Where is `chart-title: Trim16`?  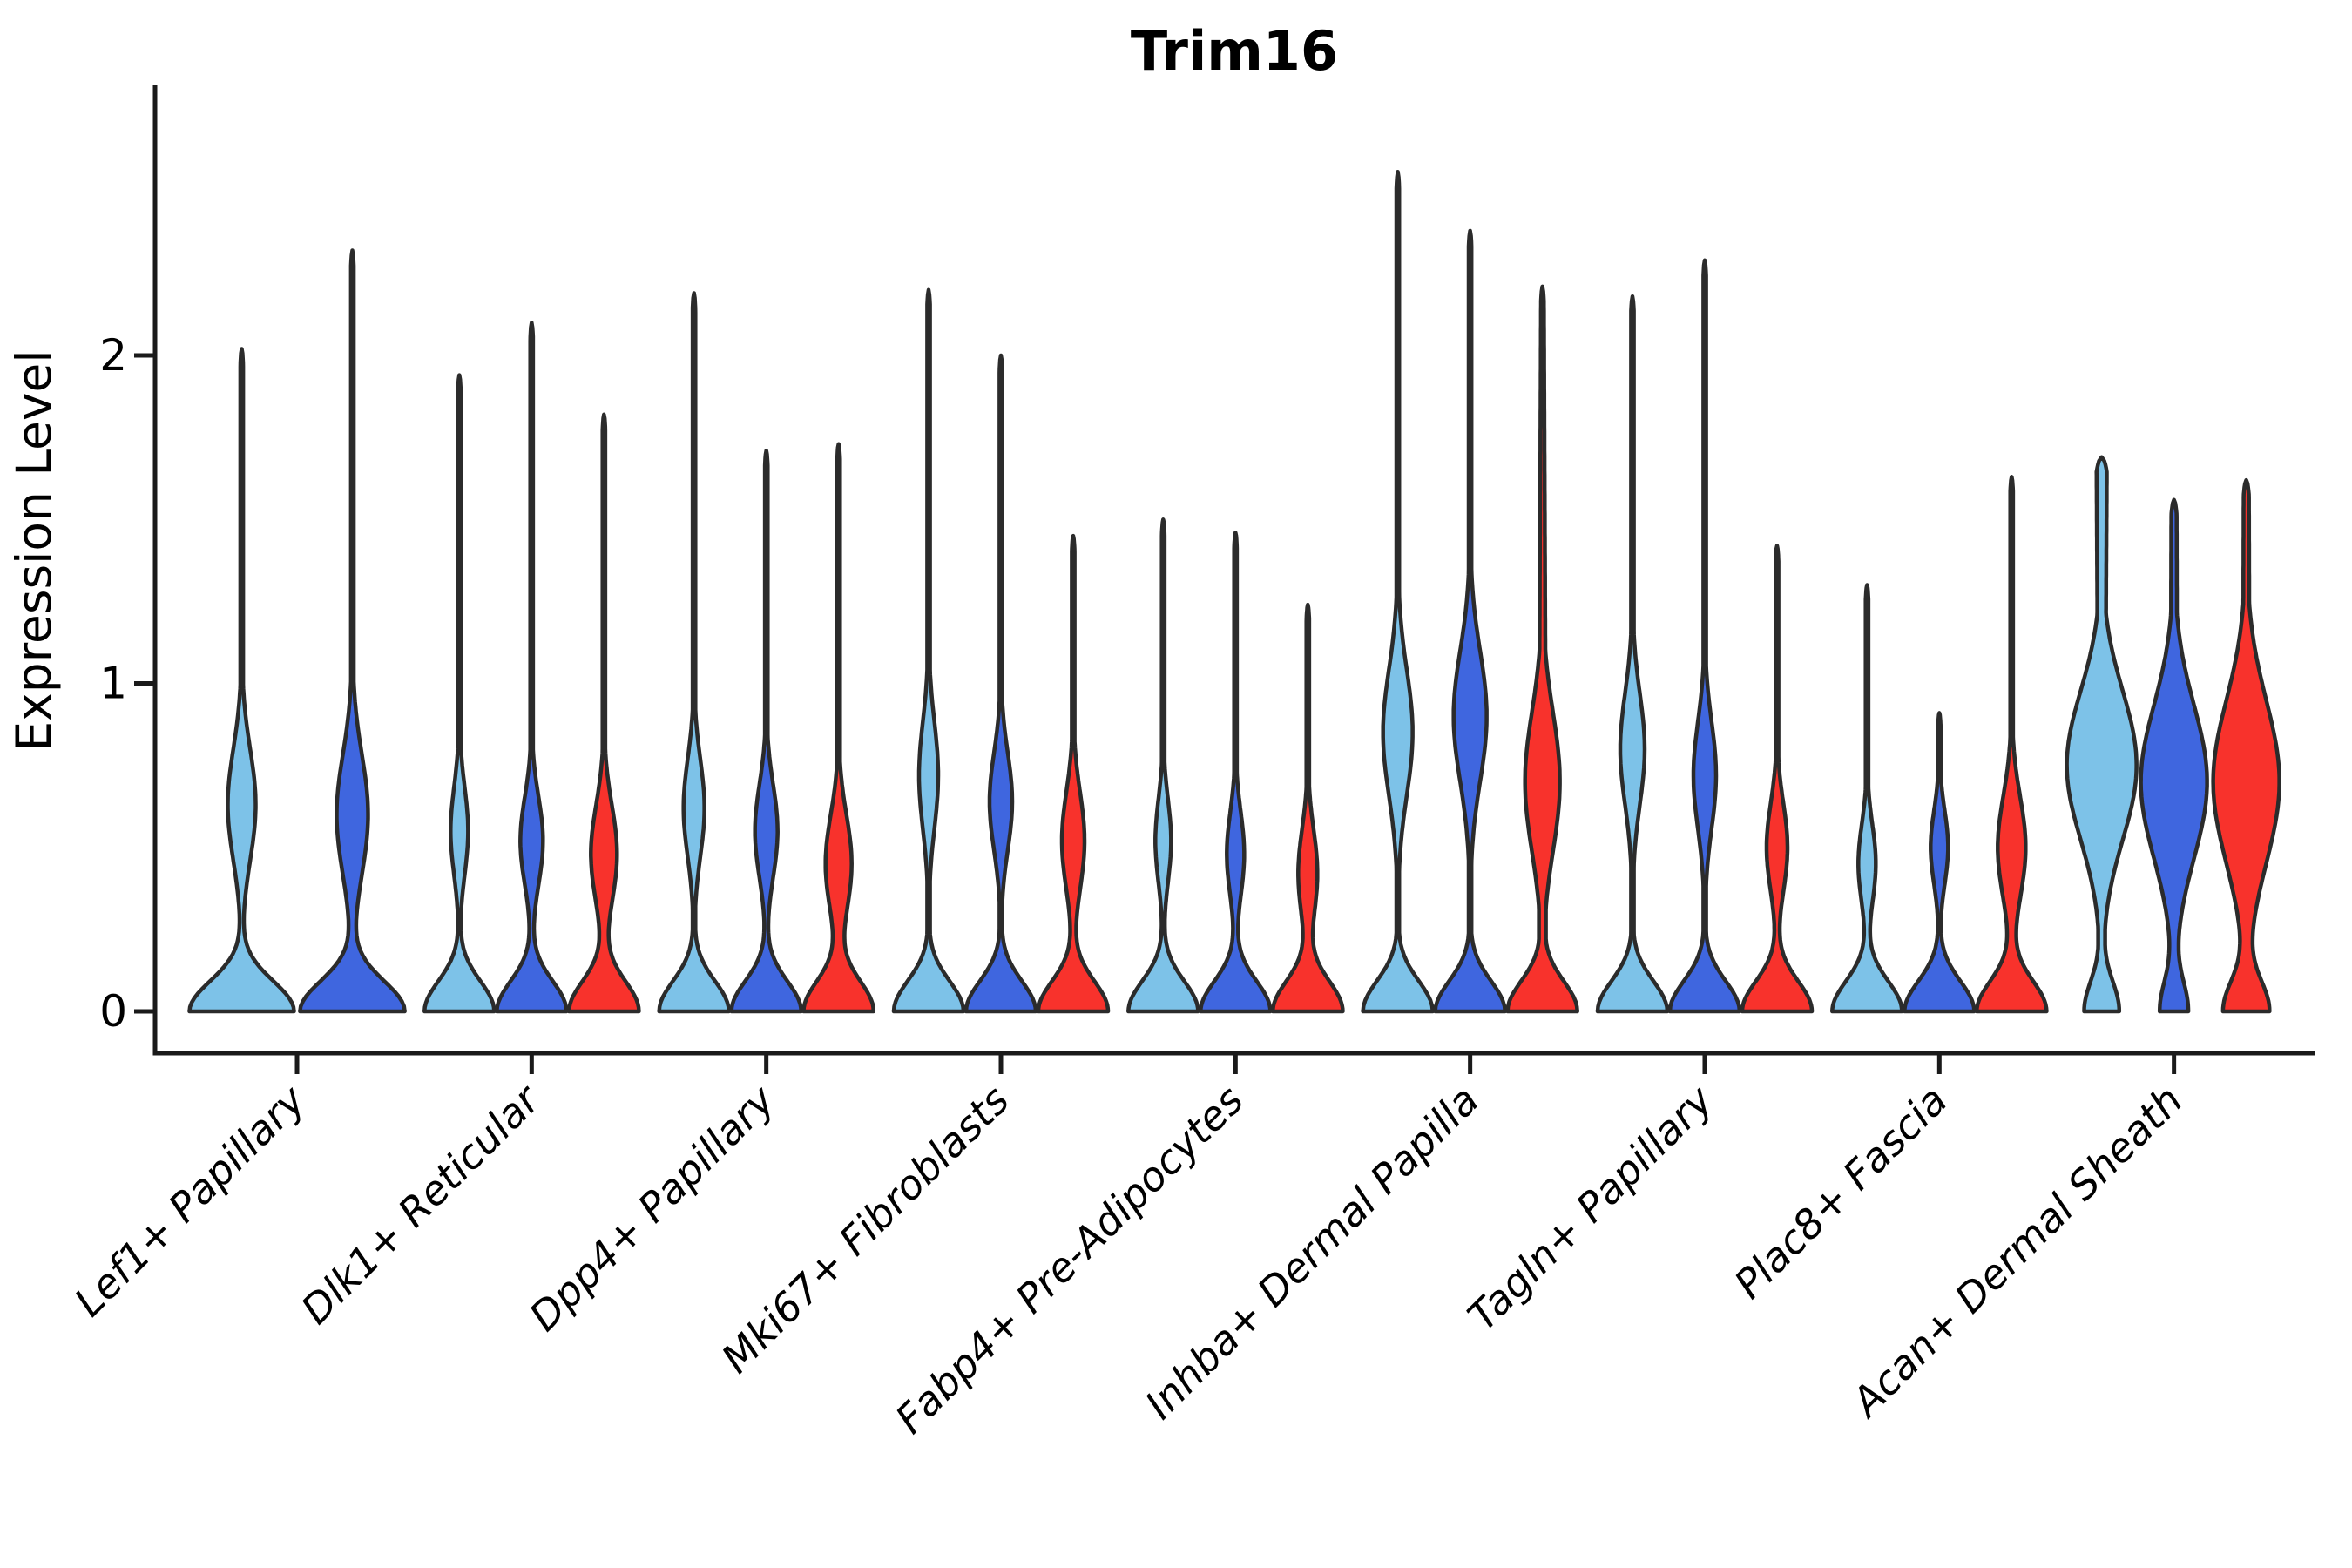
chart-title: Trim16 is located at coordinates (1234, 51).